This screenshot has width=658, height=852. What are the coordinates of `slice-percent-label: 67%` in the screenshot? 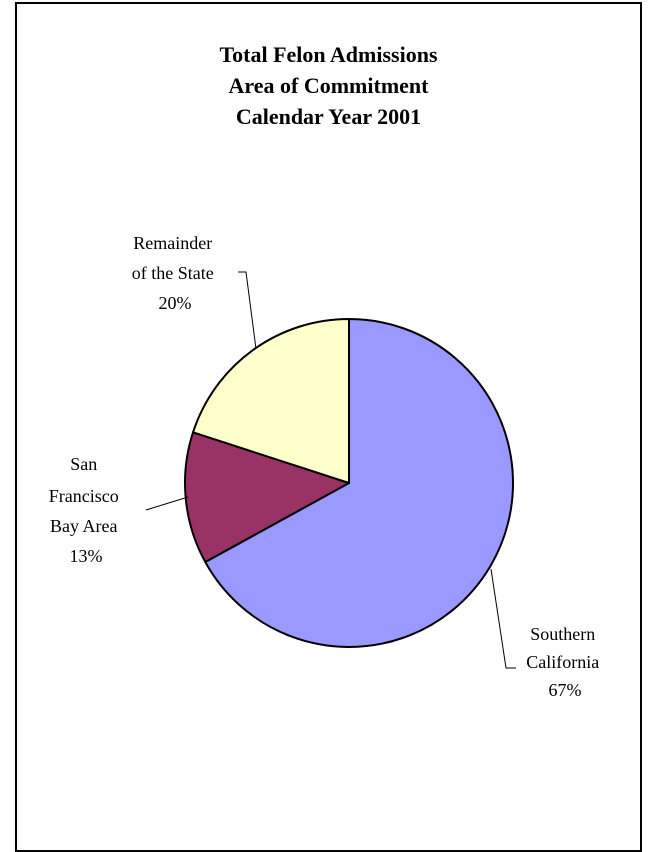 It's located at (565, 690).